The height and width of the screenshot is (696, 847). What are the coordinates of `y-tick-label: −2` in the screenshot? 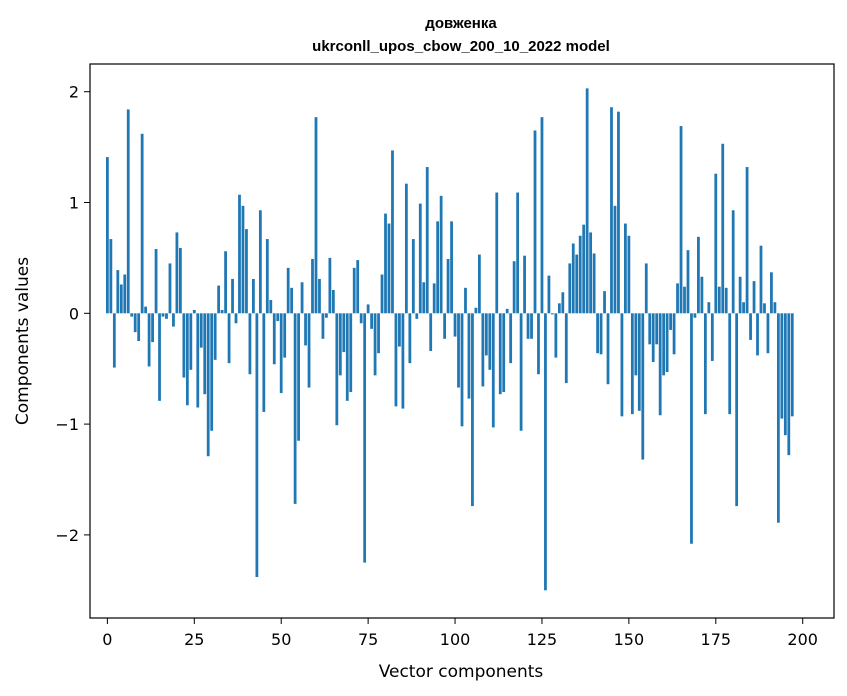 It's located at (67, 535).